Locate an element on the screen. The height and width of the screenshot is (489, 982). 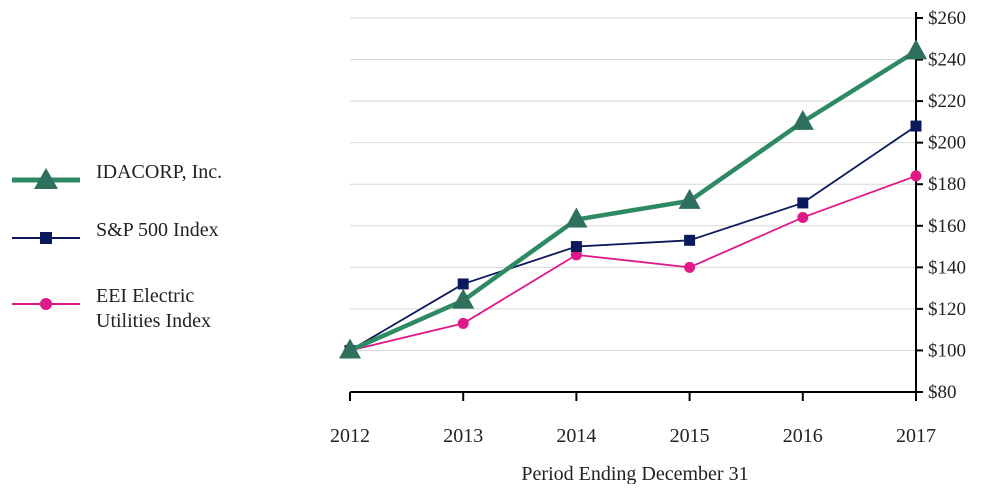
x-tick-label: 2012 is located at coordinates (350, 436).